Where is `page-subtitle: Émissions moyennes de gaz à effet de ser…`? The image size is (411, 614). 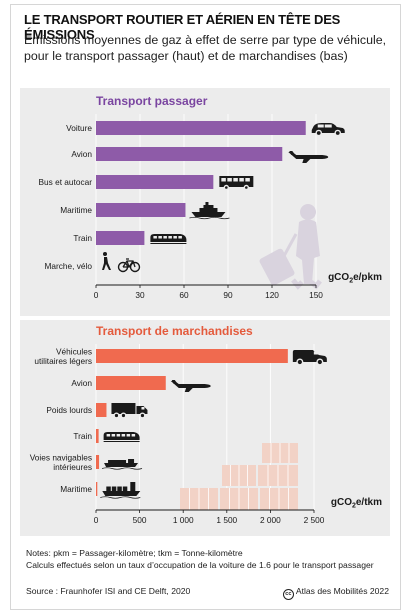
page-subtitle: Émissions moyennes de gaz à effet de ser… is located at coordinates (209, 48).